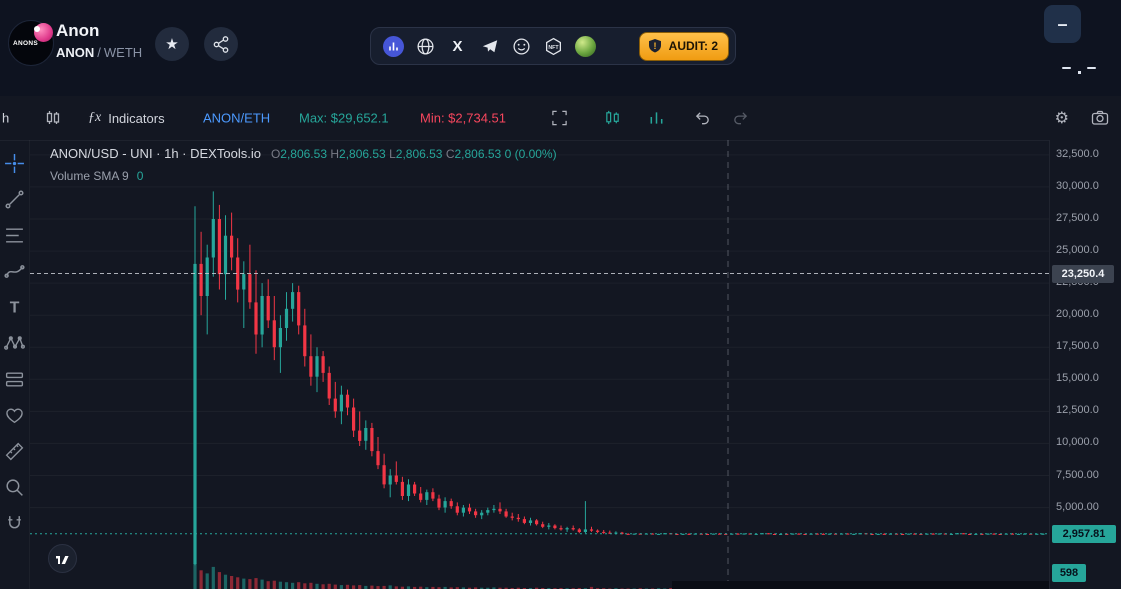 This screenshot has height=589, width=1121. I want to click on redo-icon, so click(740, 118).